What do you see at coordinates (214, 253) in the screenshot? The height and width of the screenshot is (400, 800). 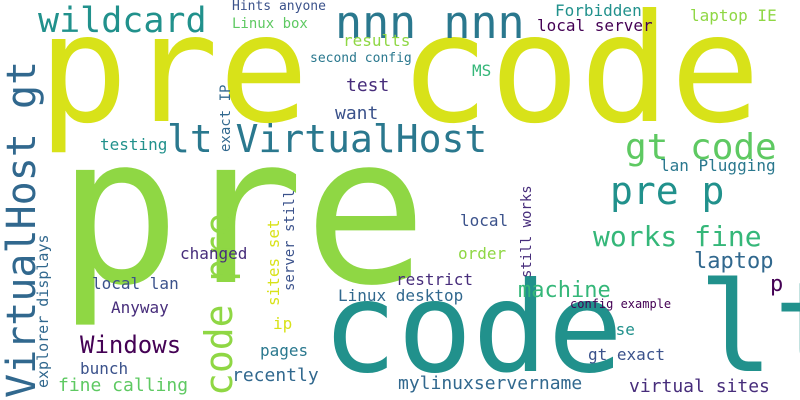 I see `word-changed: changed` at bounding box center [214, 253].